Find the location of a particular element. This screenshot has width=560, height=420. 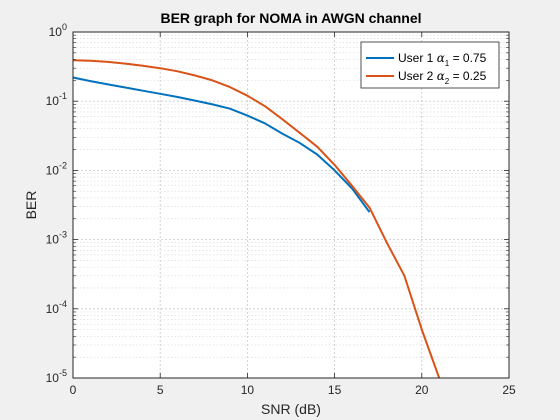

legend-box is located at coordinates (430, 65).